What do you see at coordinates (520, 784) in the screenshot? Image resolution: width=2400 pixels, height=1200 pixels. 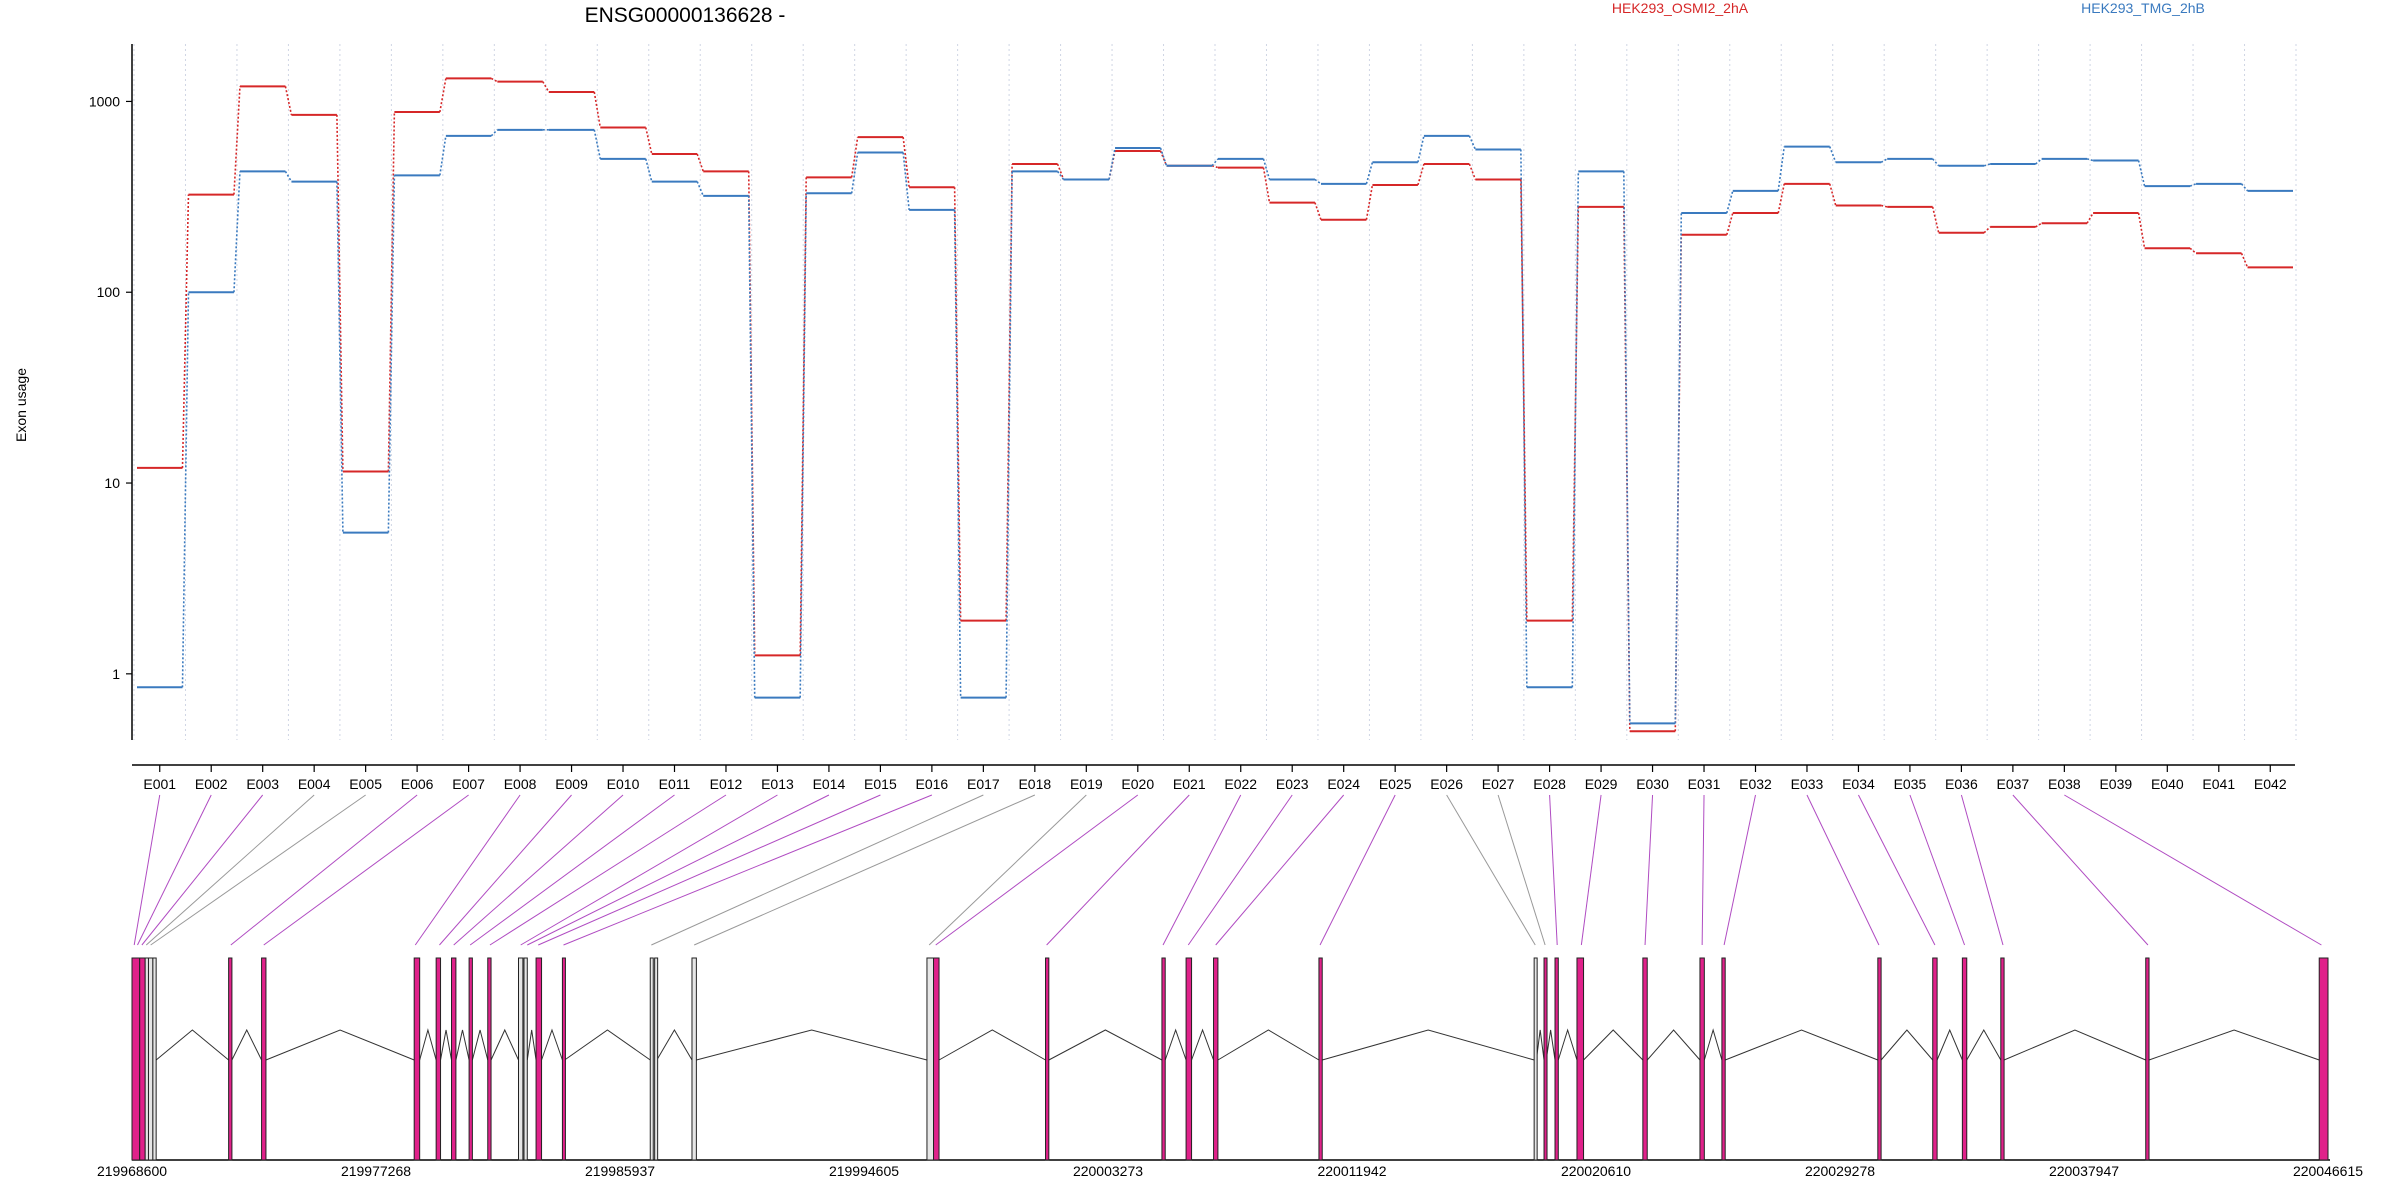 I see `x-tick-label: E008` at bounding box center [520, 784].